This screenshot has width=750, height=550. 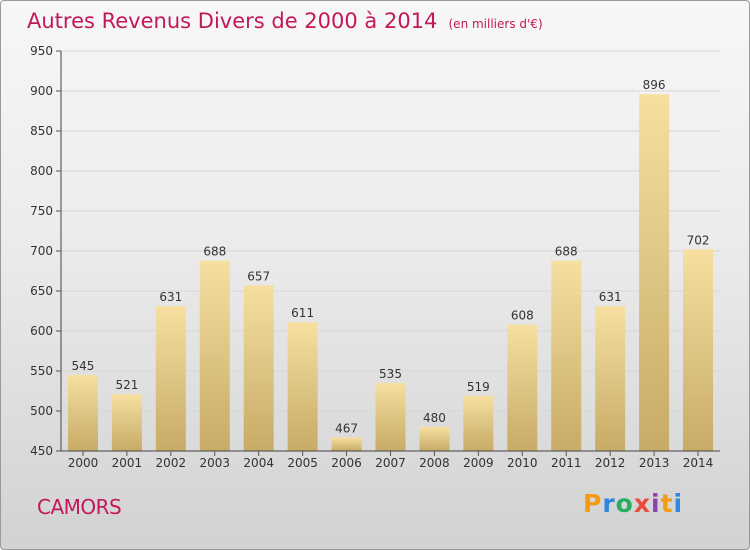 I want to click on y-tick-label: 450, so click(x=41, y=451).